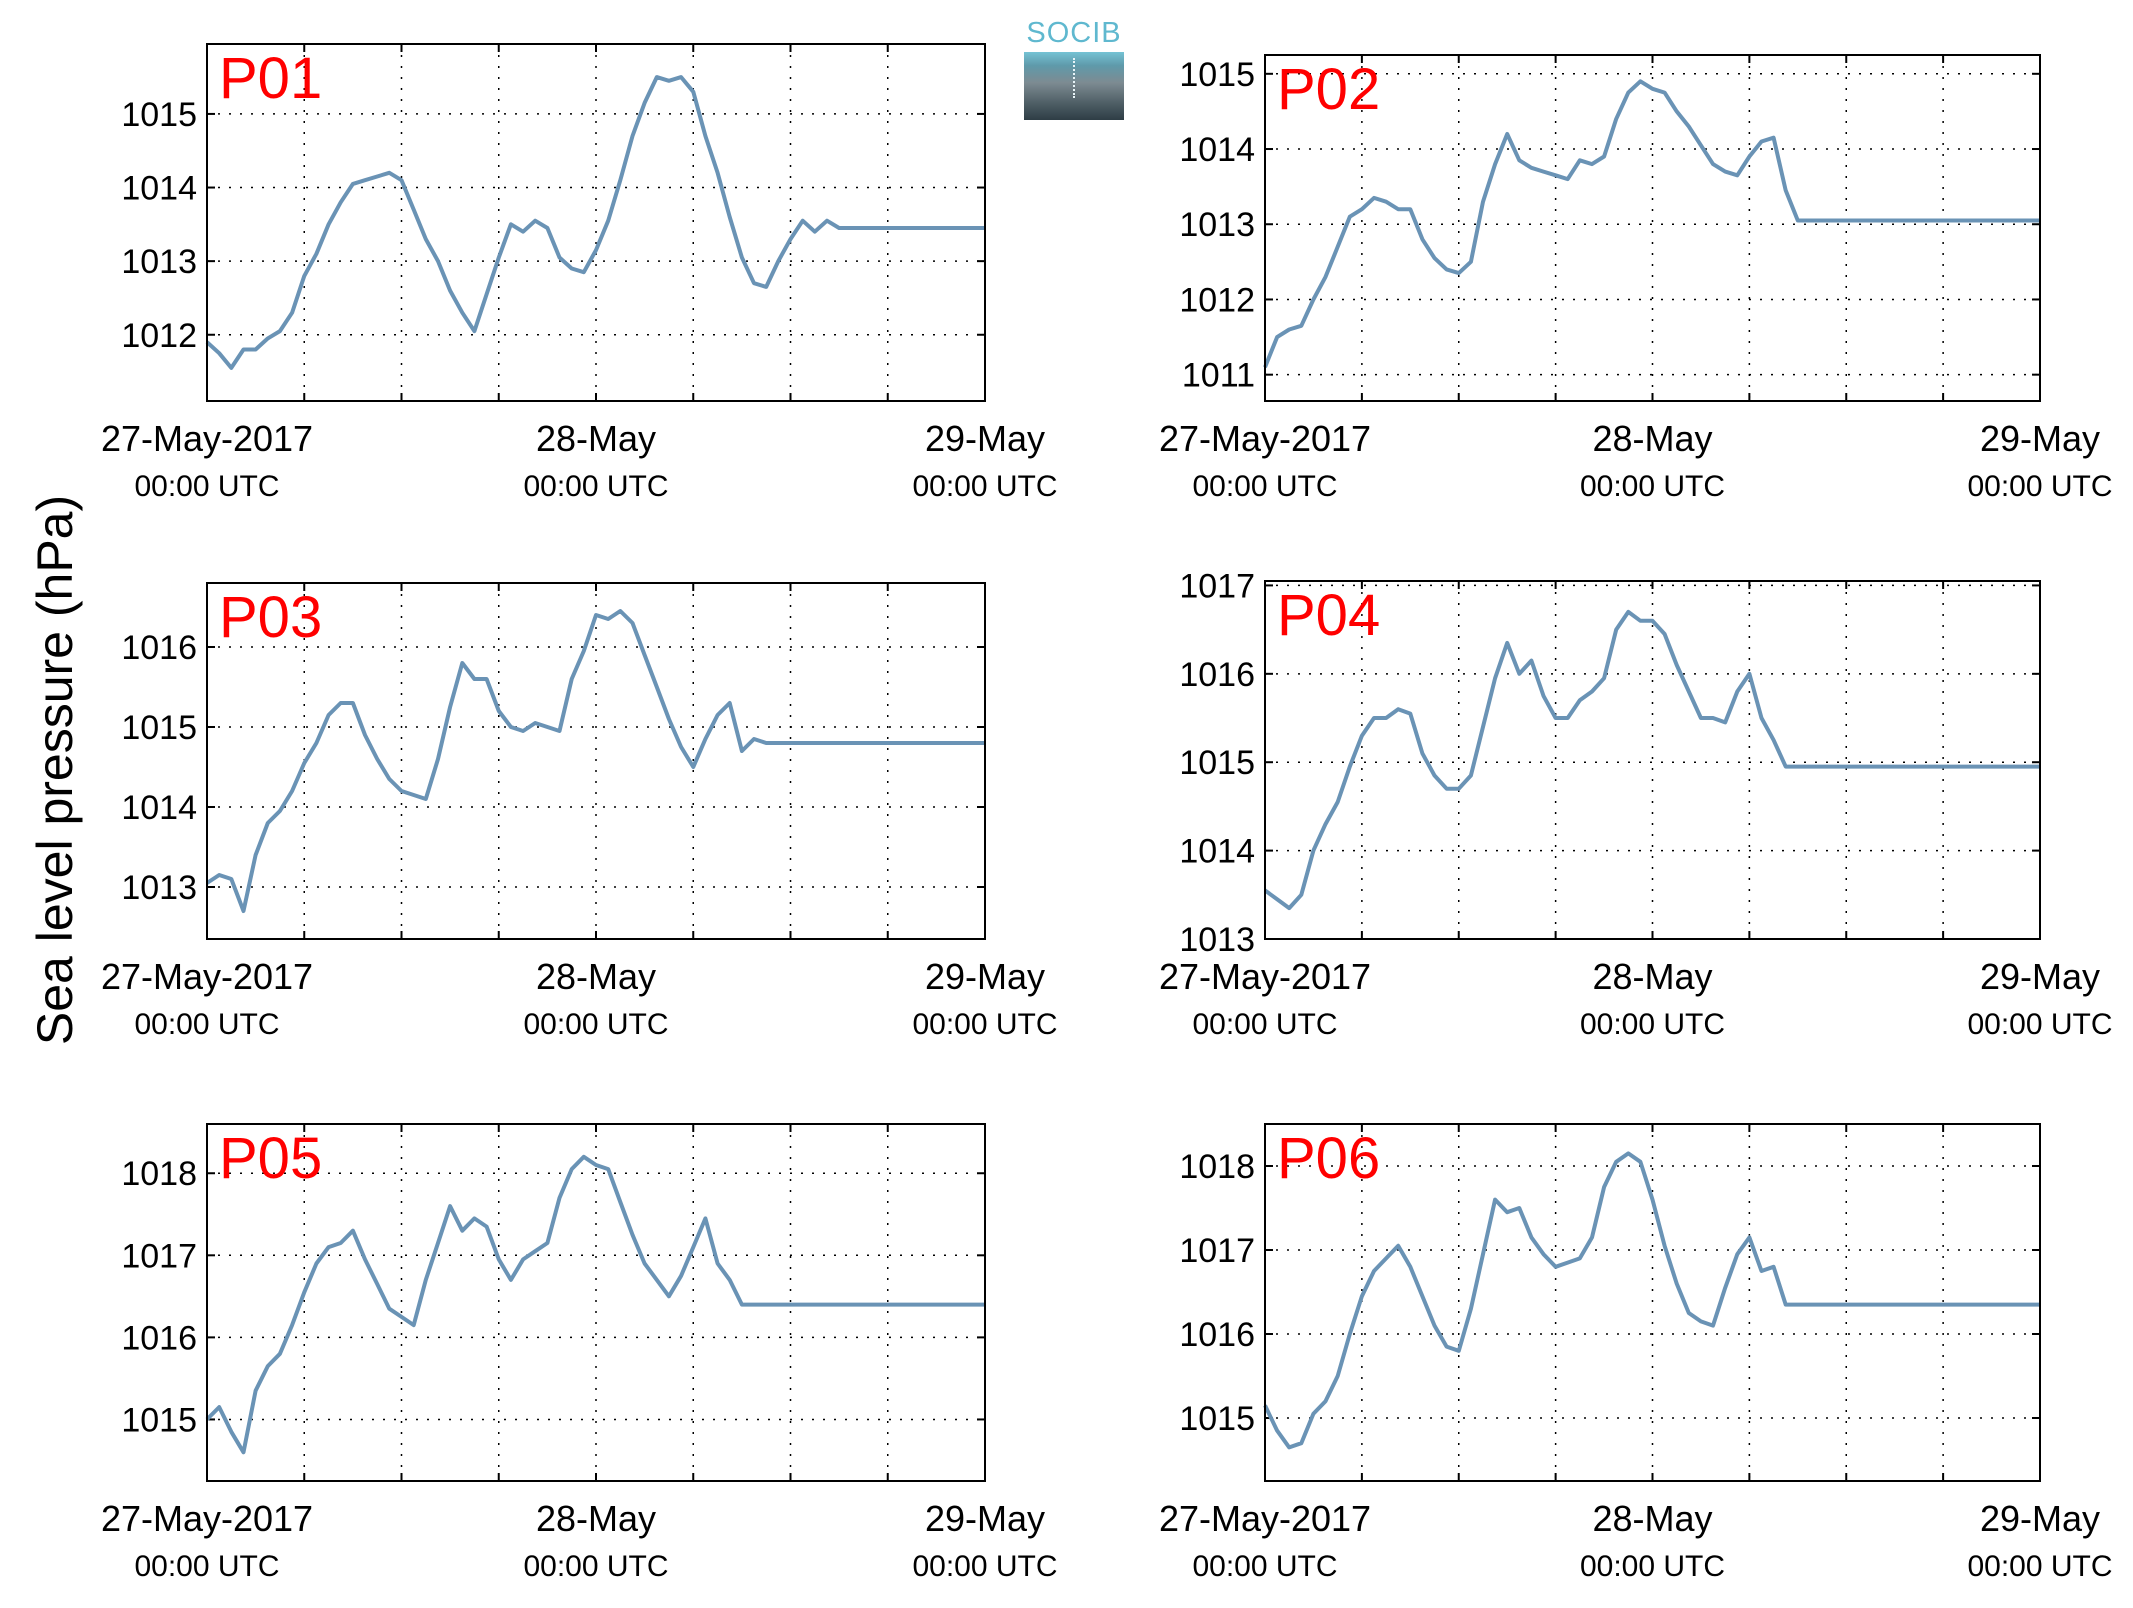 The image size is (2133, 1608). I want to click on panel-label: P06, so click(1328, 1158).